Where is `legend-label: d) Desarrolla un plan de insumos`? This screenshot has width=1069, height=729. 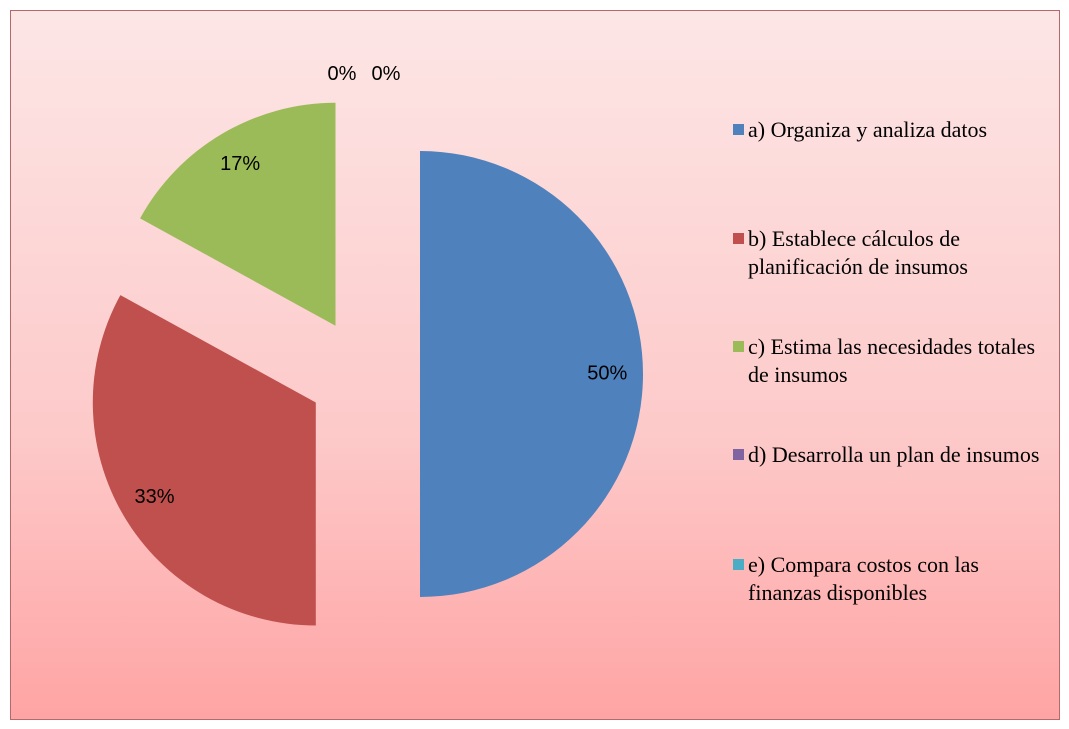 legend-label: d) Desarrolla un plan de insumos is located at coordinates (894, 454).